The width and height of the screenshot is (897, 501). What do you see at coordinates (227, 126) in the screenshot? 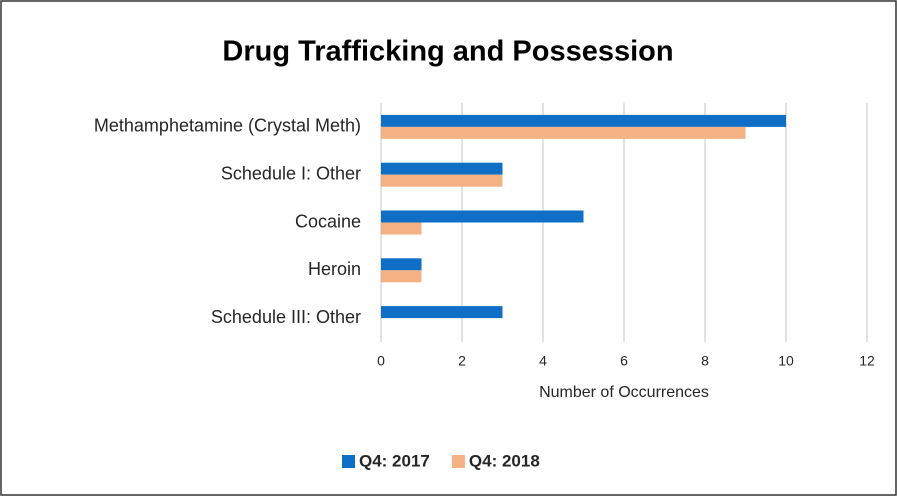
I see `y-tick-label: Methamphetamine (Crystal Meth)` at bounding box center [227, 126].